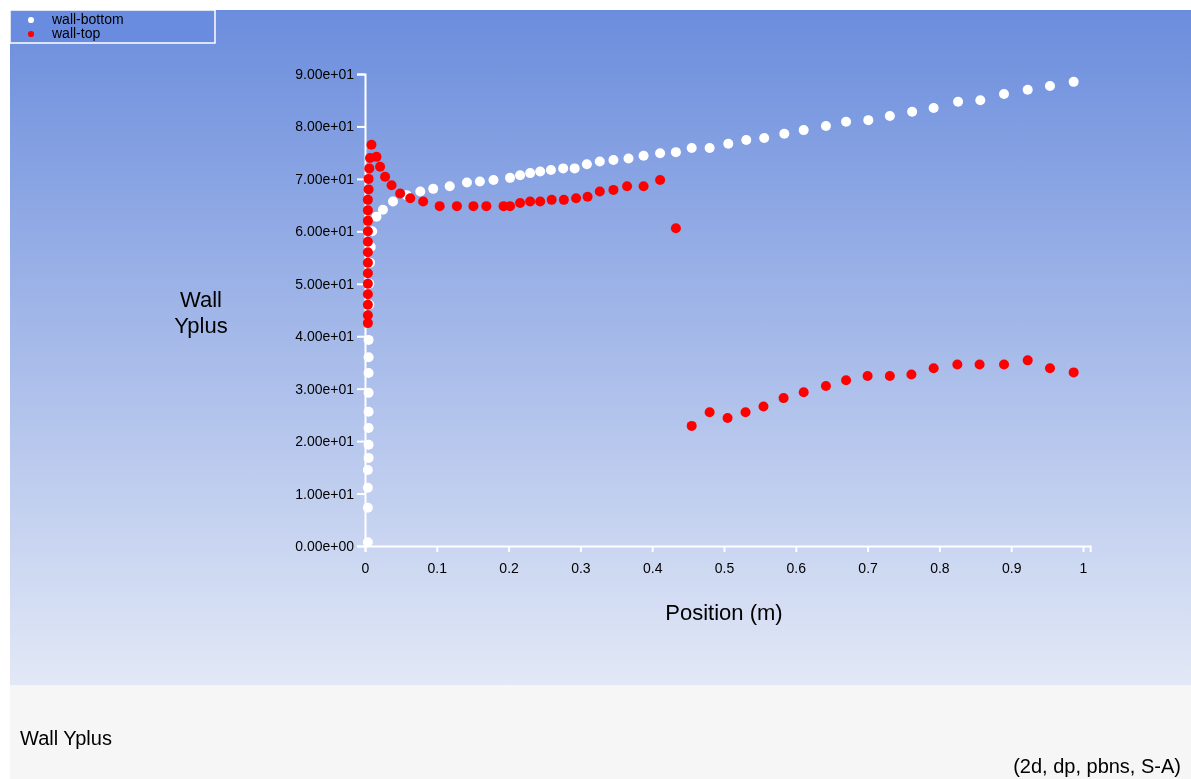 The height and width of the screenshot is (779, 1191). Describe the element at coordinates (940, 568) in the screenshot. I see `x-tick-label: 0.8` at that location.